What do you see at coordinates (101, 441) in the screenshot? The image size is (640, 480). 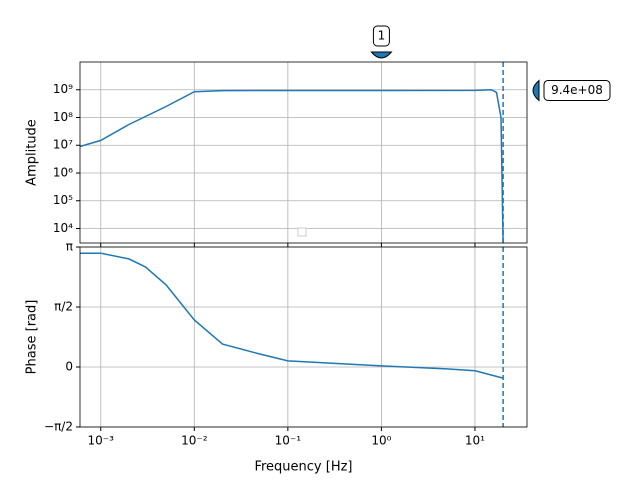 I see `x-tick-label: 10⁻³` at bounding box center [101, 441].